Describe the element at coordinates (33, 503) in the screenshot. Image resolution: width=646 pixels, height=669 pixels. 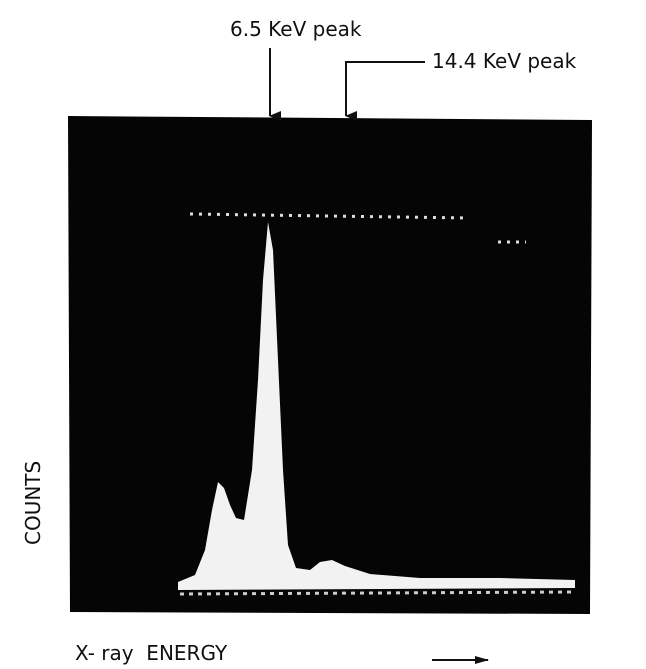
I see `y-axis-label: COUNTS` at that location.